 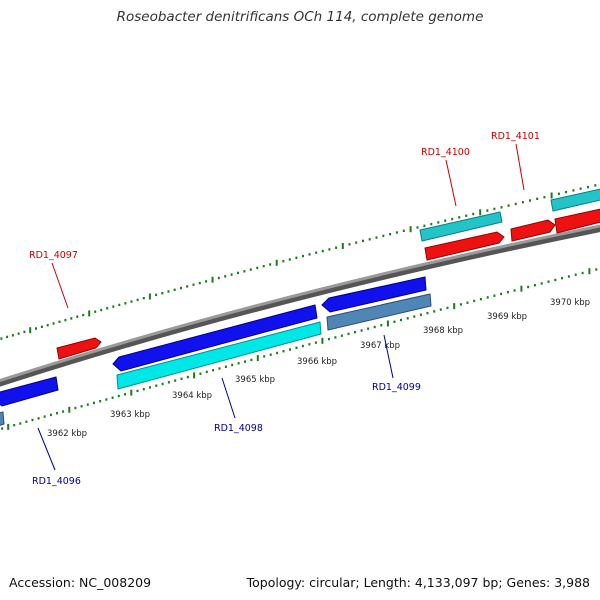 I want to click on gene-label-rd1-4098: RD1_4098, so click(x=238, y=428).